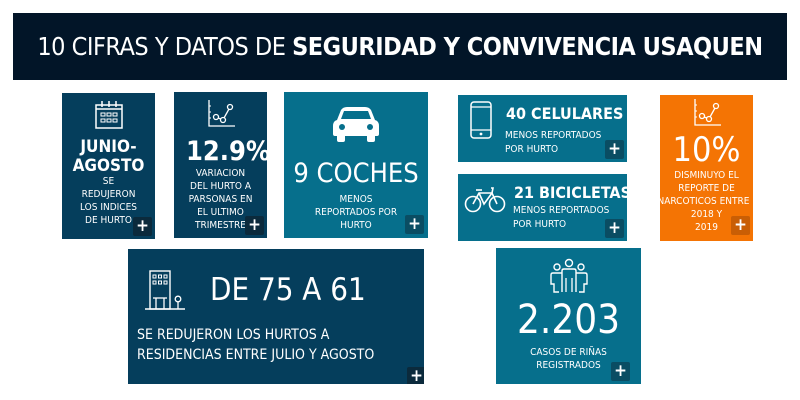 This screenshot has height=400, width=800. What do you see at coordinates (706, 227) in the screenshot?
I see `narcotics-desc-5: 2019` at bounding box center [706, 227].